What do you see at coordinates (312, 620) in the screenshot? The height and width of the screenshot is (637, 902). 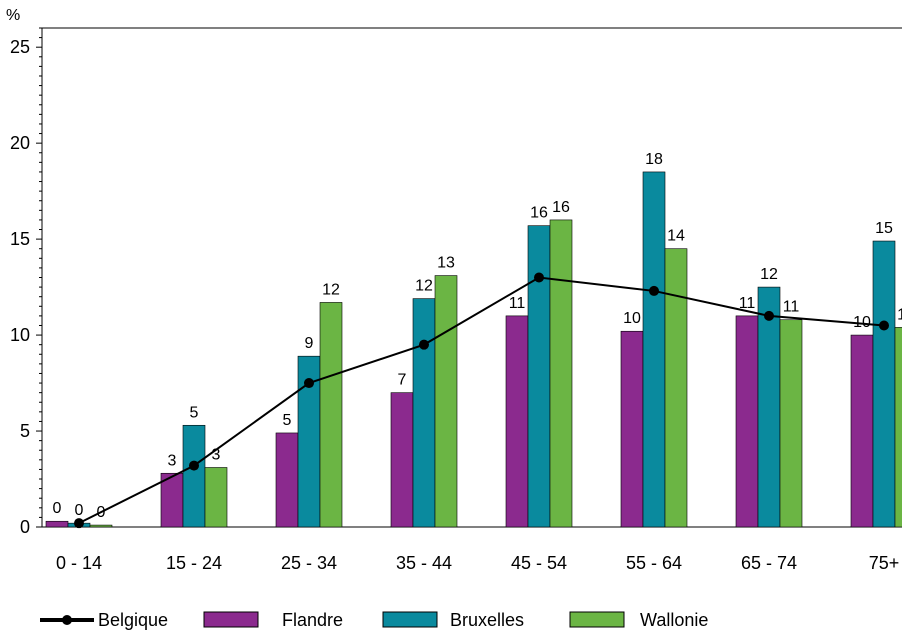 I see `legend-label-flandre: Flandre` at bounding box center [312, 620].